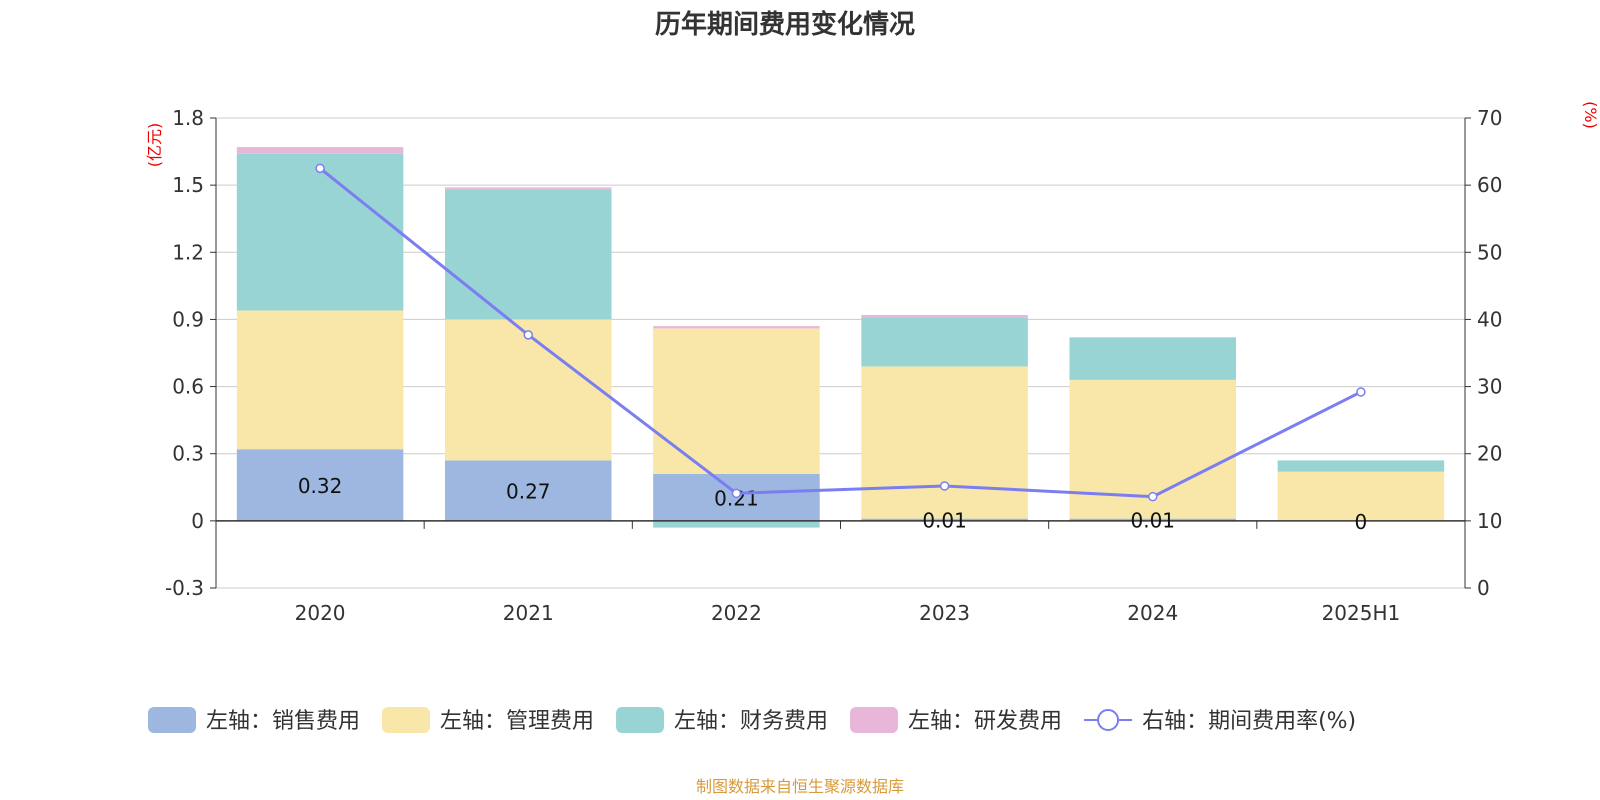 Image resolution: width=1600 pixels, height=800 pixels. I want to click on right-tick-label: 50, so click(1489, 252).